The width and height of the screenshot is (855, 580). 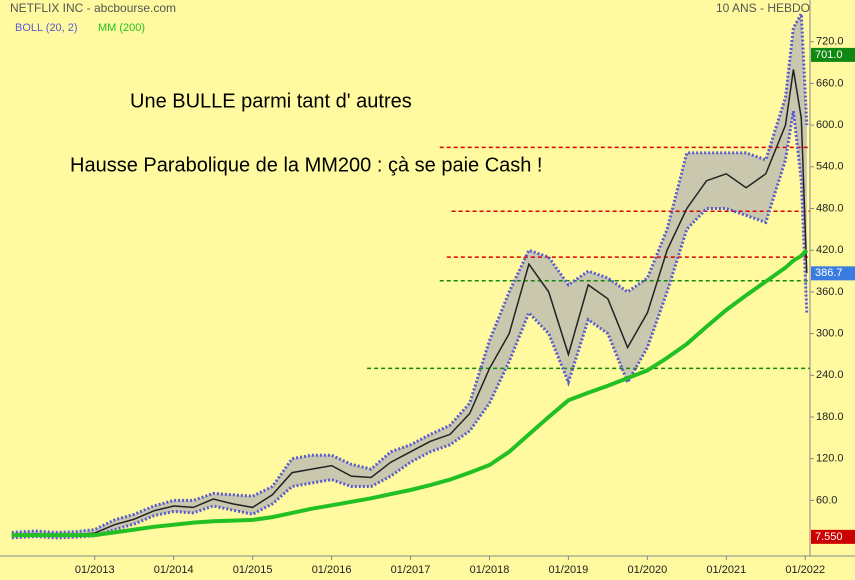 What do you see at coordinates (830, 375) in the screenshot?
I see `y-tick-label: 240.0` at bounding box center [830, 375].